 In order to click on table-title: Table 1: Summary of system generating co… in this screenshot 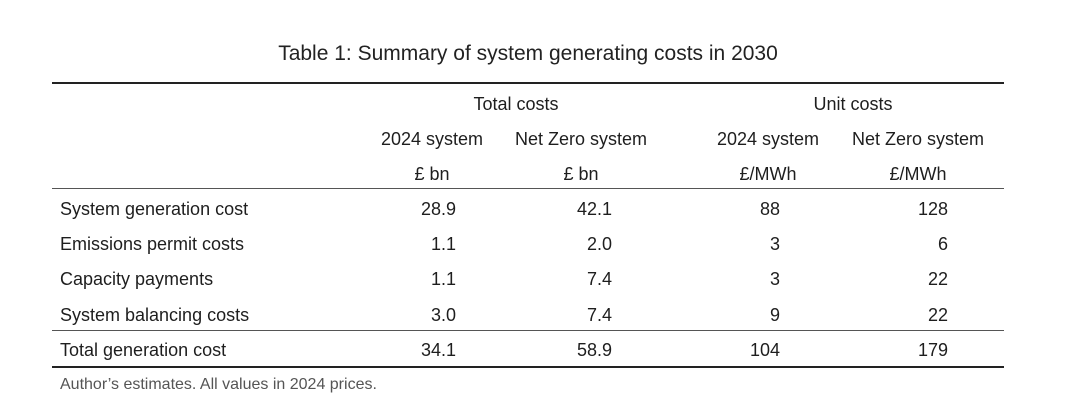, I will do `click(528, 53)`.